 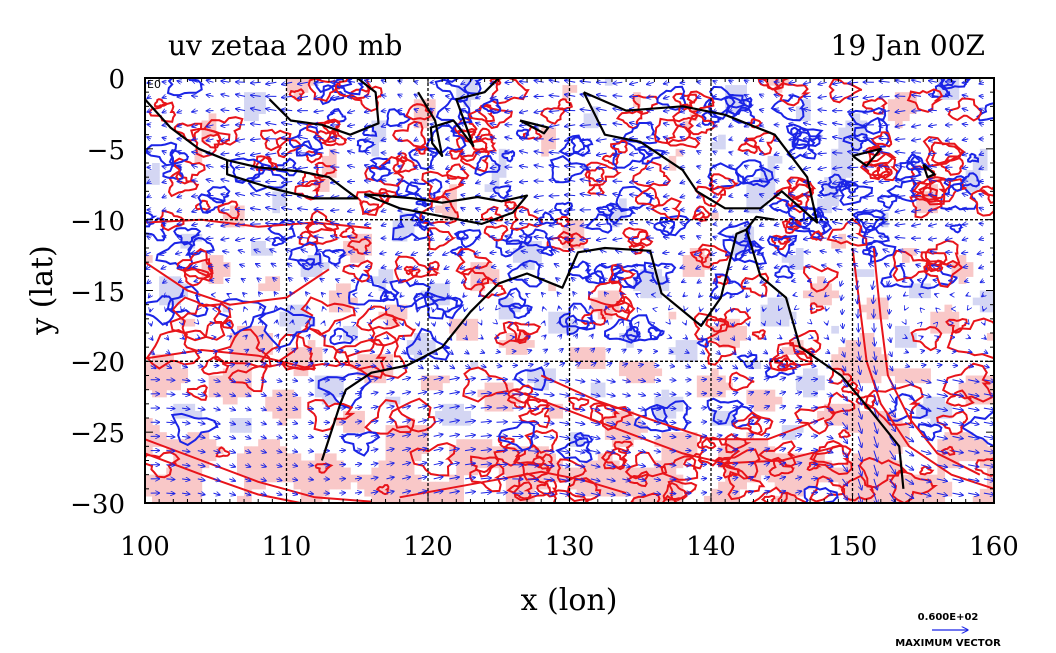 I want to click on x-tick-label: 130, so click(x=570, y=547).